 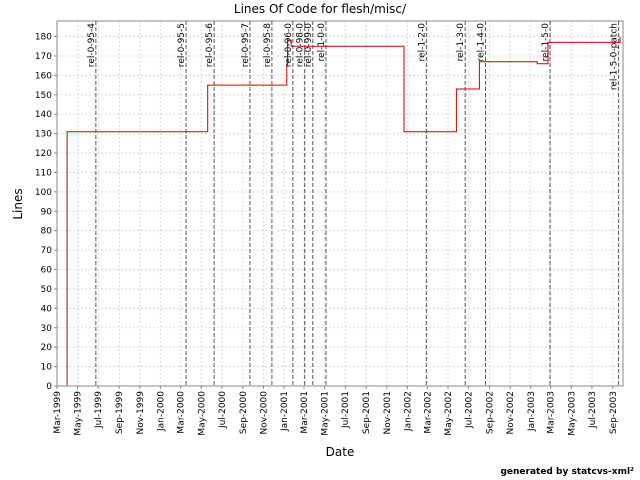 What do you see at coordinates (572, 413) in the screenshot?
I see `x-tick-label: May-2003` at bounding box center [572, 413].